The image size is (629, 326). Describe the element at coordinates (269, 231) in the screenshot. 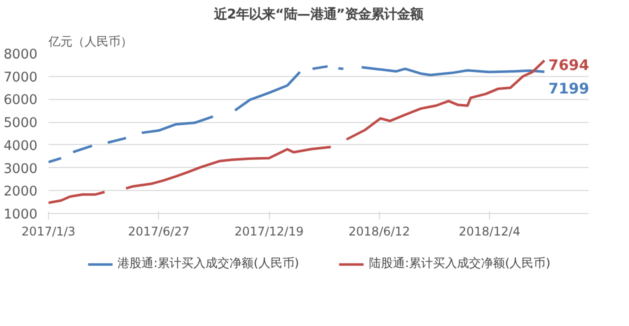

I see `x-tick-label: 2017/12/19` at that location.